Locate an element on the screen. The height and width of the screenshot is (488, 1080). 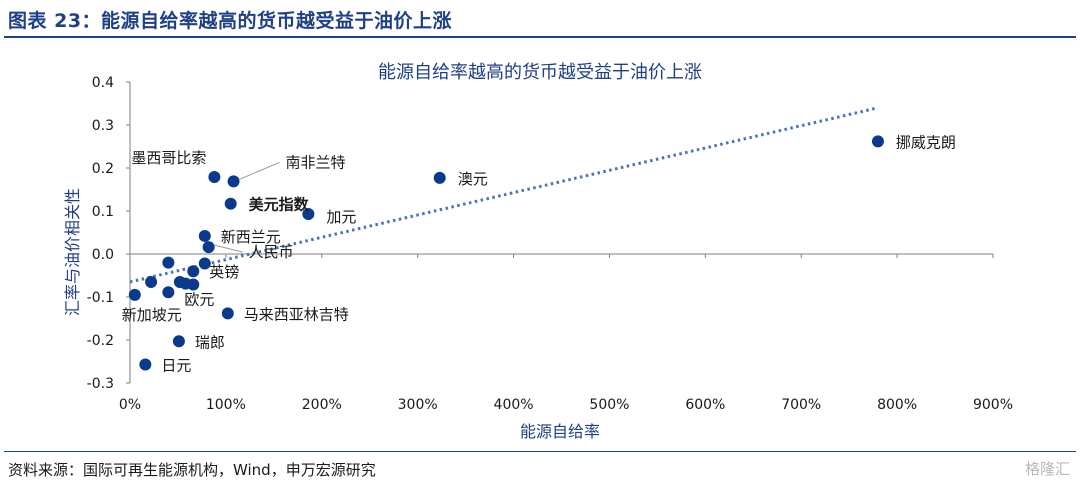
x-tick-label: 600% is located at coordinates (705, 405).